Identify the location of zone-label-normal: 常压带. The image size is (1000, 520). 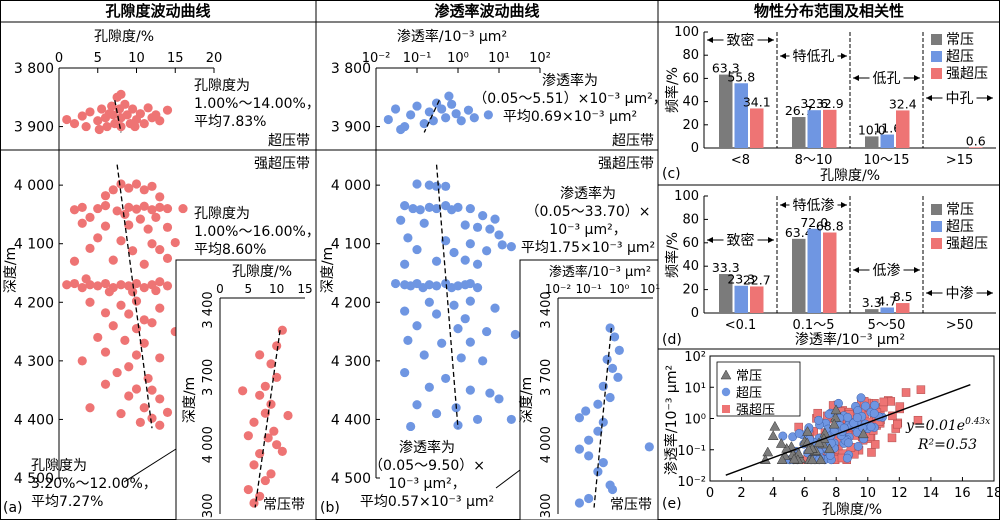
(631, 505).